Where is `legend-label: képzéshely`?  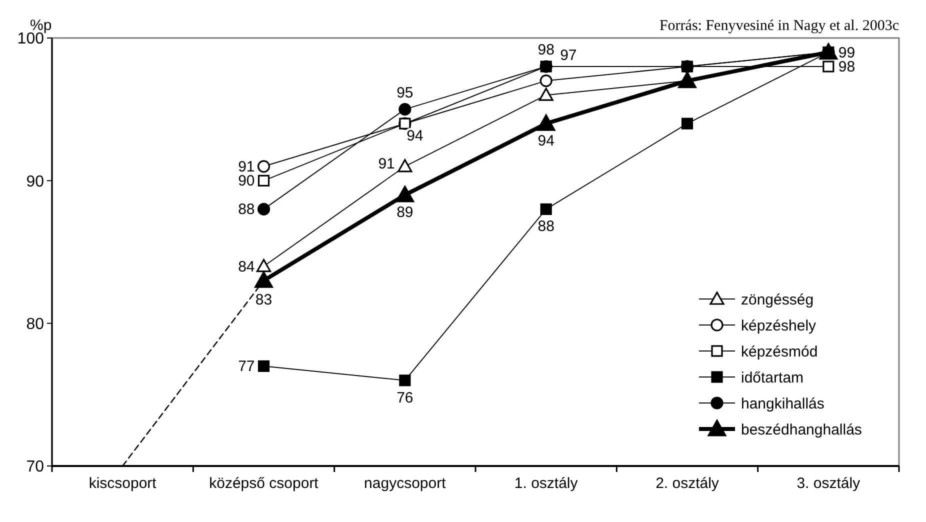 legend-label: képzéshely is located at coordinates (779, 325).